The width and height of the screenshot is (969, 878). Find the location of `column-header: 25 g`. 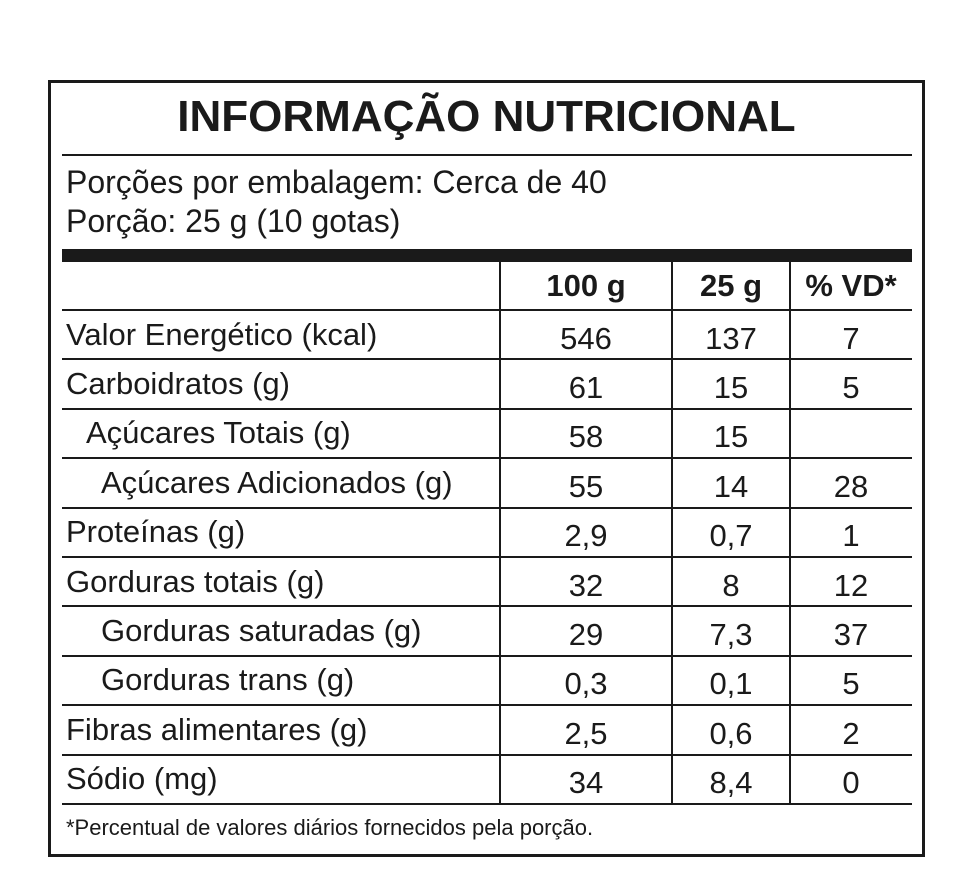

column-header: 25 g is located at coordinates (731, 285).